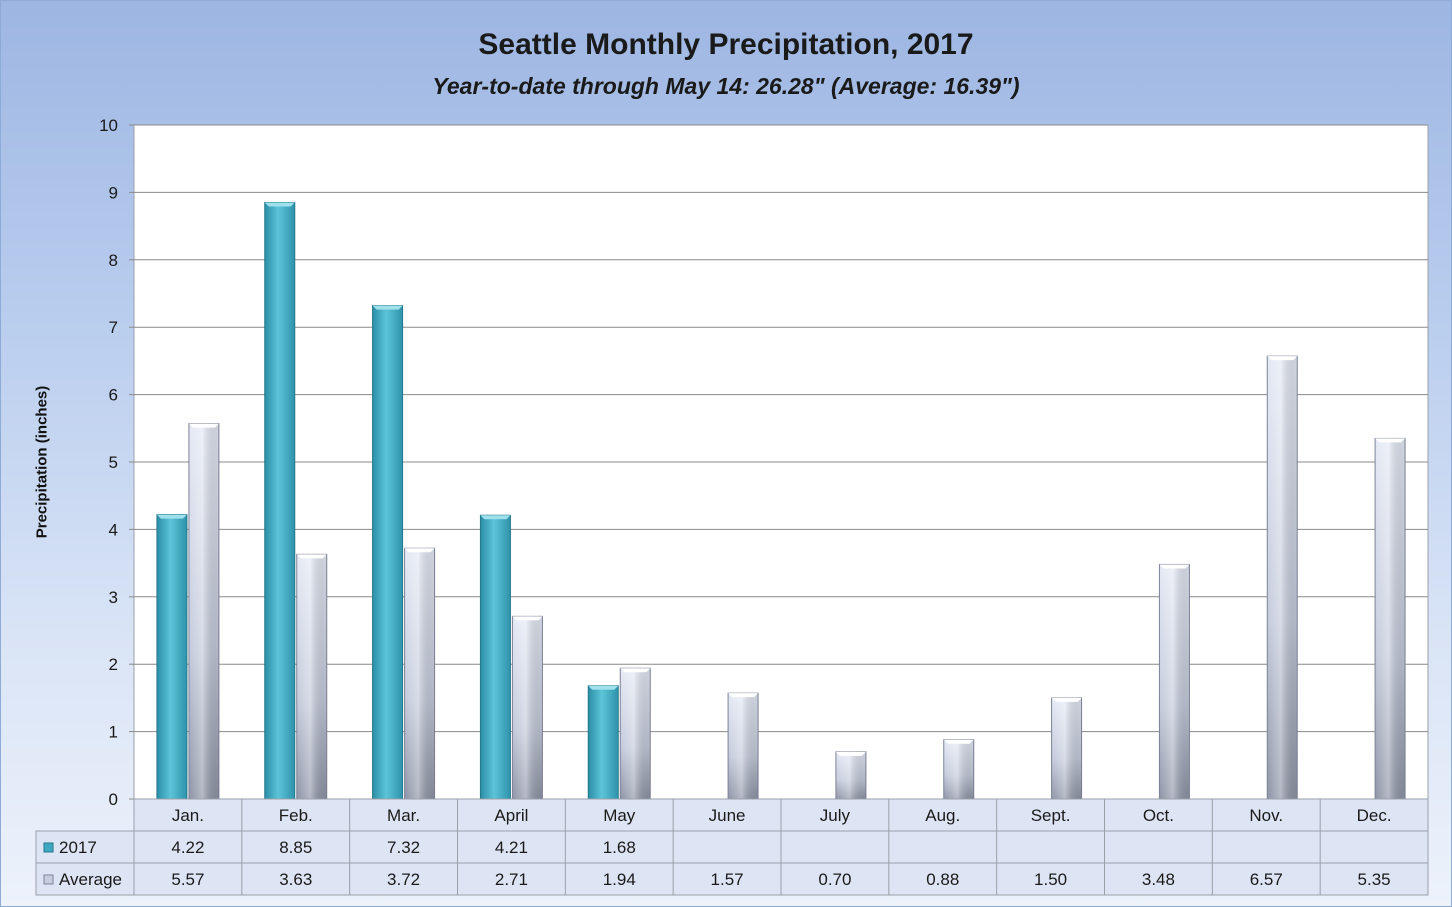 This screenshot has height=907, width=1452. Describe the element at coordinates (403, 847) in the screenshot. I see `data-label-2017: 7.32` at that location.